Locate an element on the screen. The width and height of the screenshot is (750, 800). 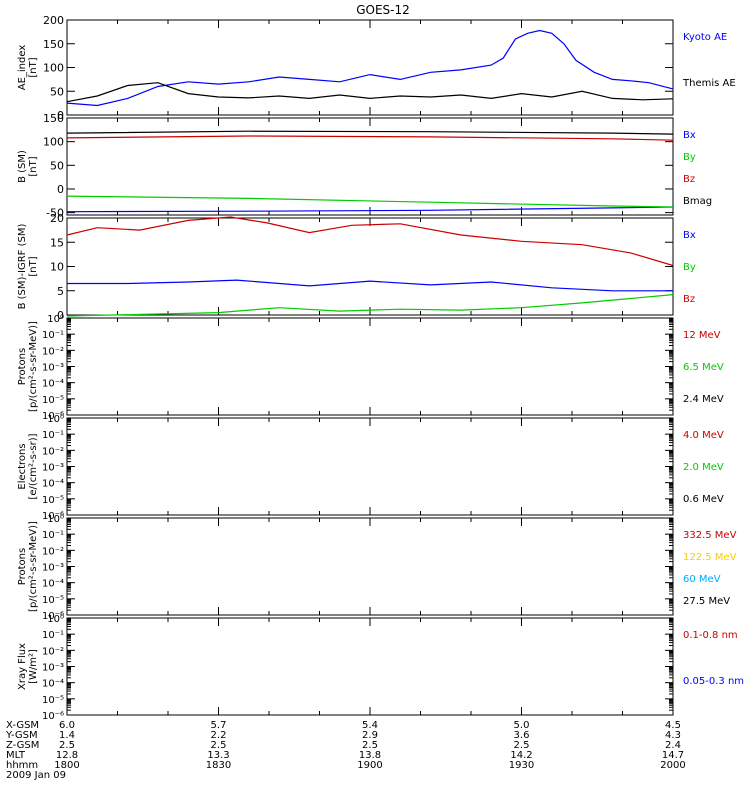
y-tick-label: -50 is located at coordinates (55, 213).